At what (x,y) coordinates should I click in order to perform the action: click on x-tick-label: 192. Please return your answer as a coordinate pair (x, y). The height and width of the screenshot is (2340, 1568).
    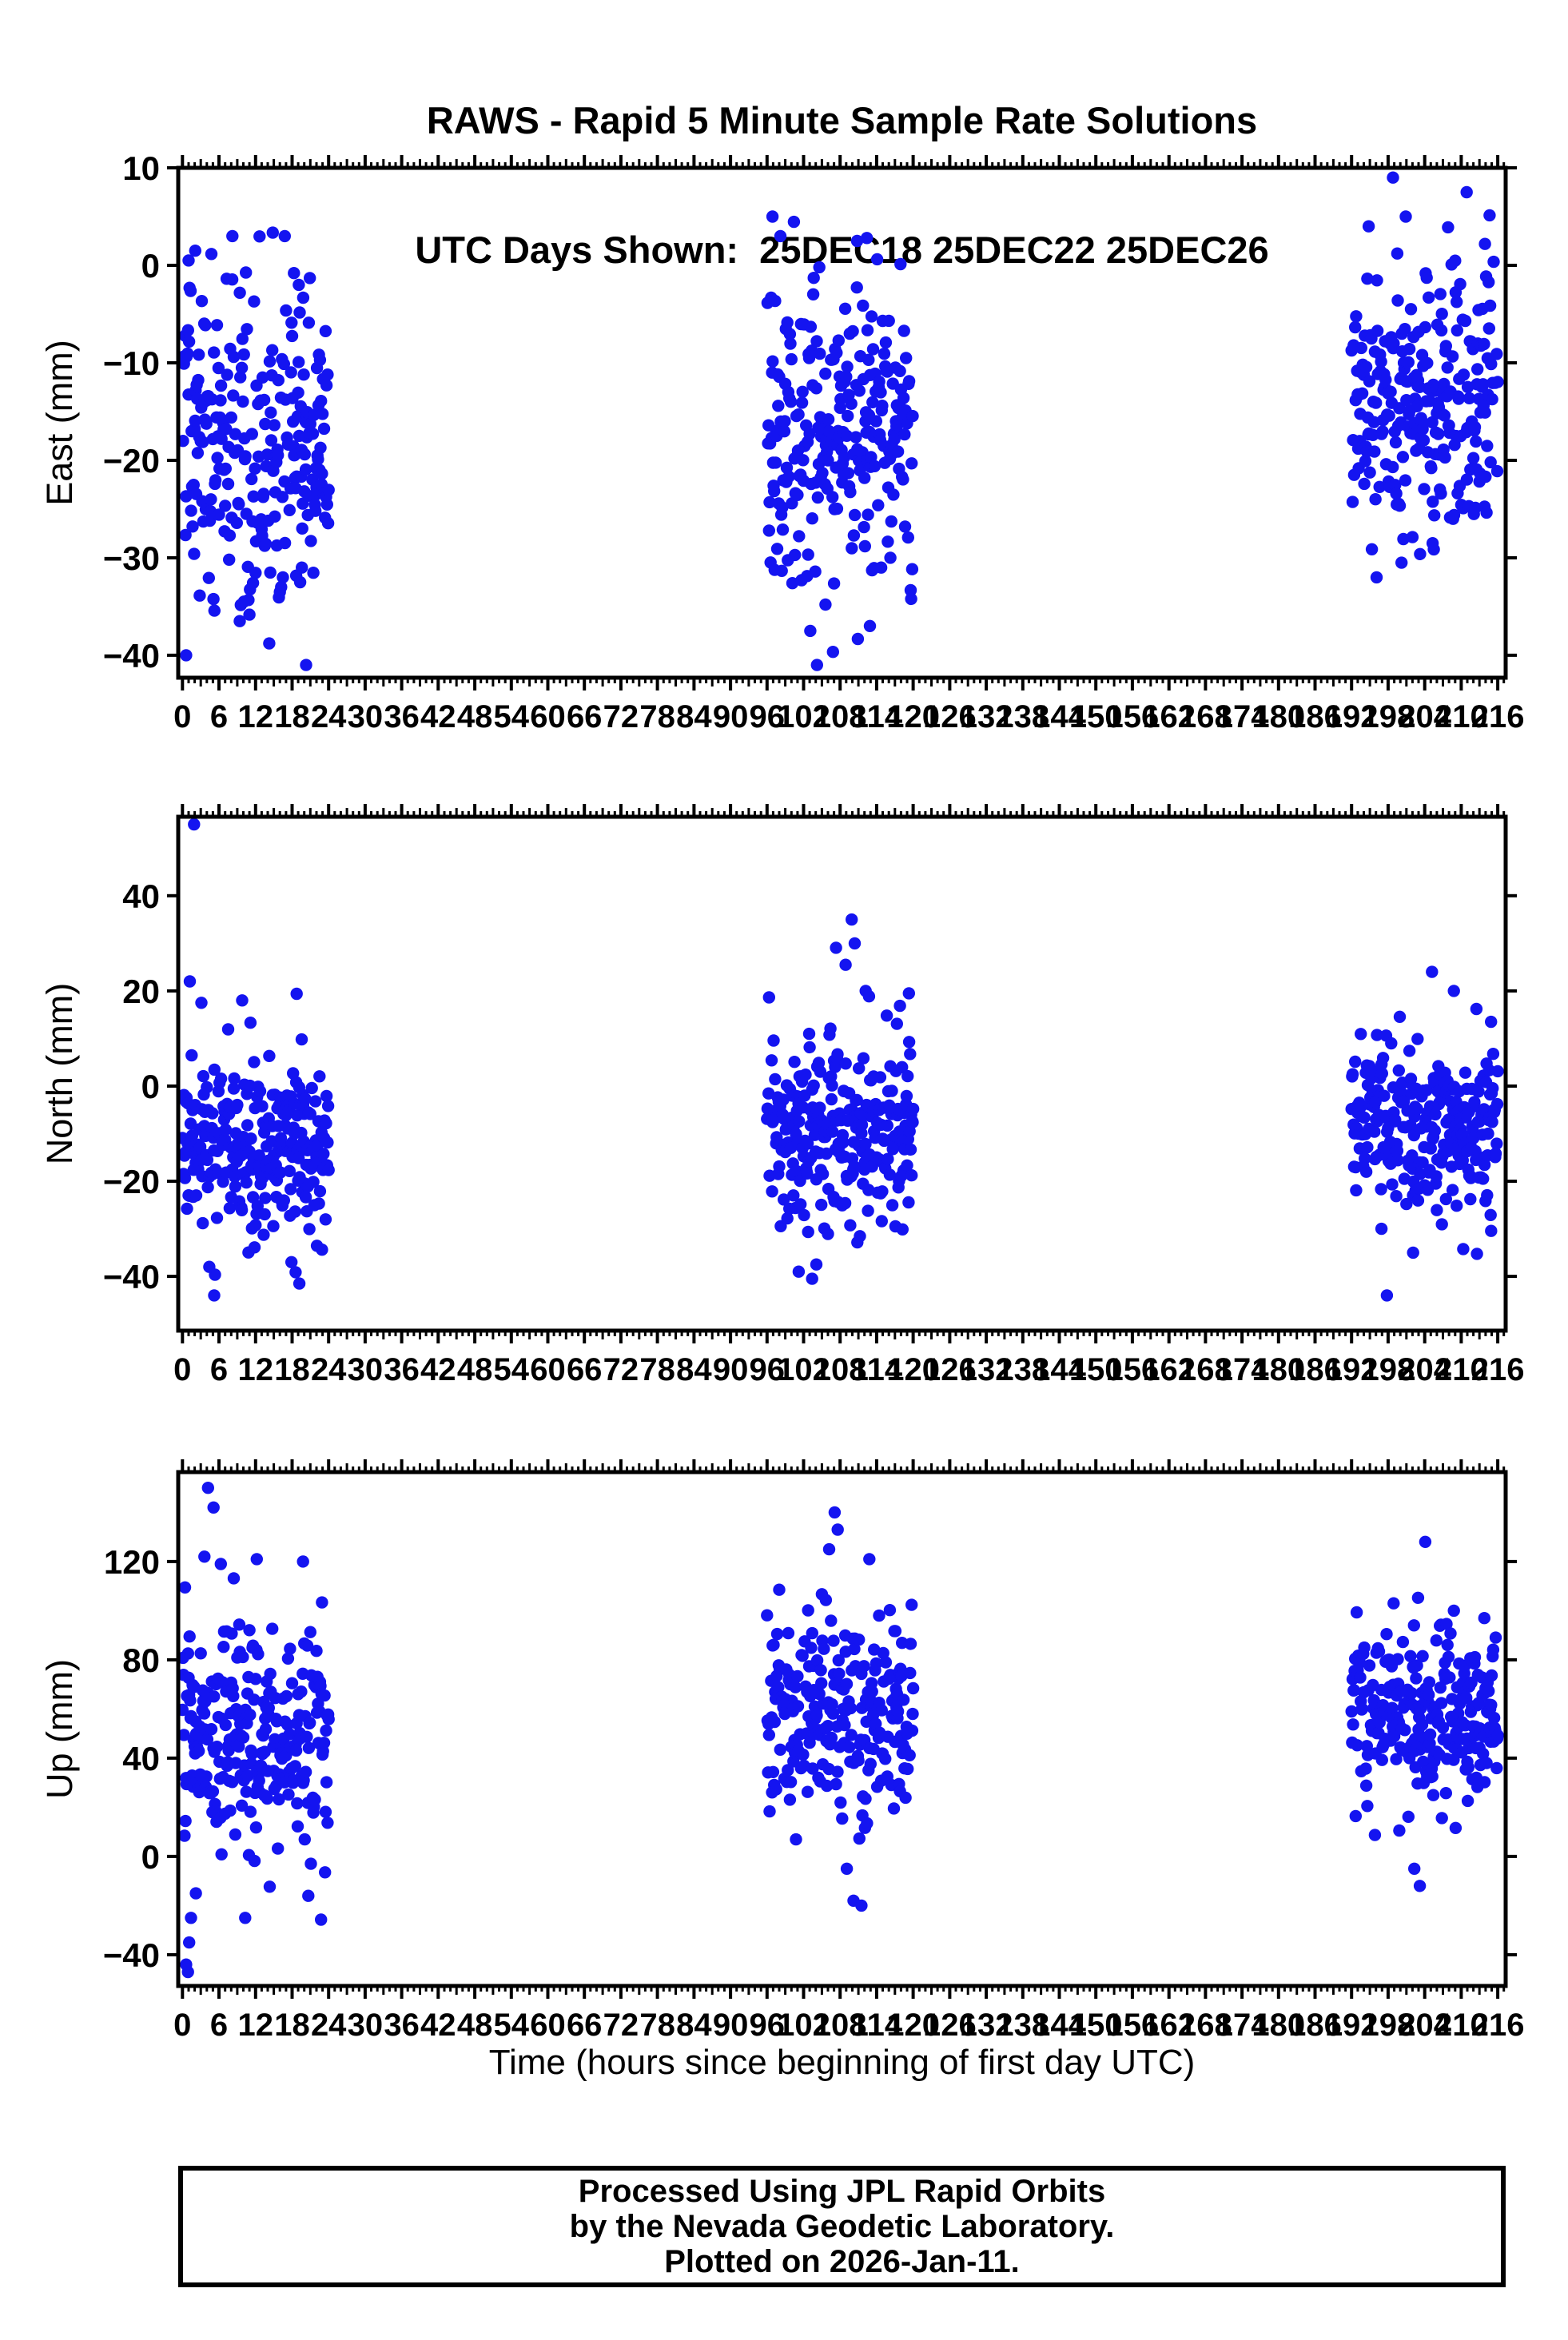
    Looking at the image, I should click on (1352, 2025).